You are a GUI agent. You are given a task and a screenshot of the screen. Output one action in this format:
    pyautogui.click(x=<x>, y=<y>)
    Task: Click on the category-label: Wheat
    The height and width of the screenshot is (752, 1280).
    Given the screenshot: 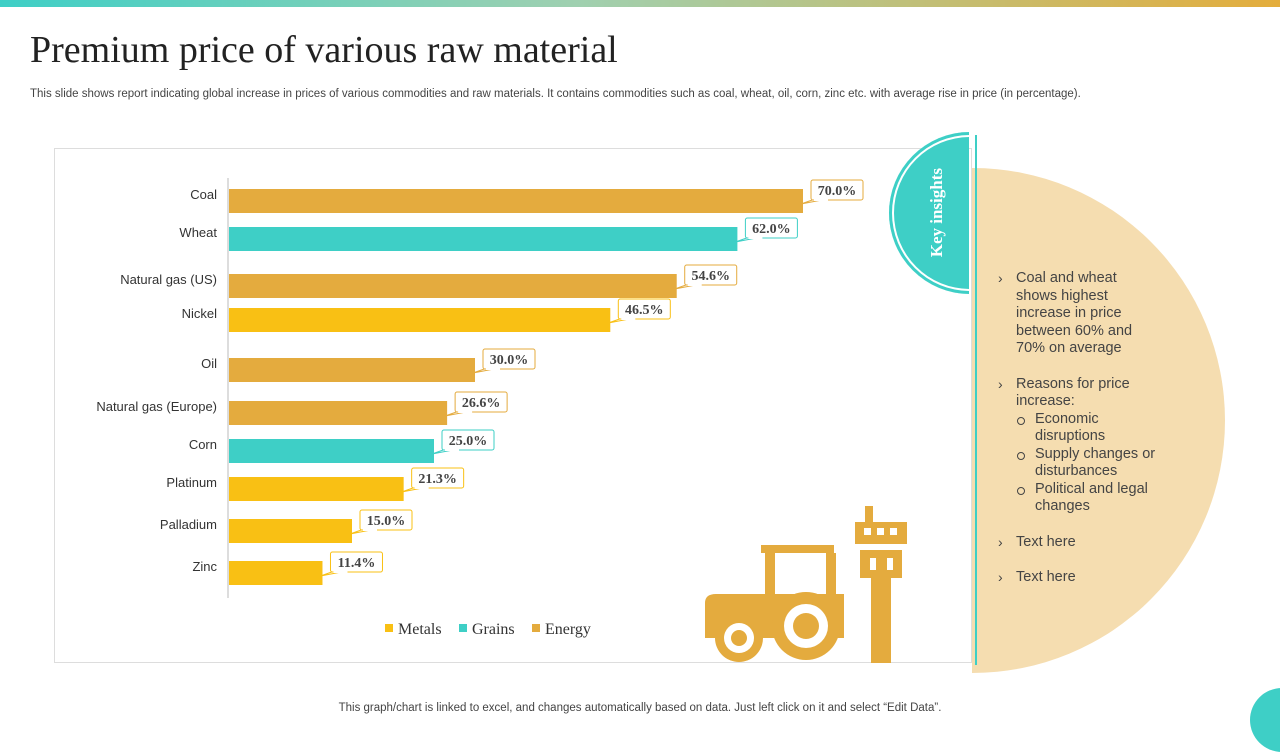 What is the action you would take?
    pyautogui.click(x=198, y=232)
    